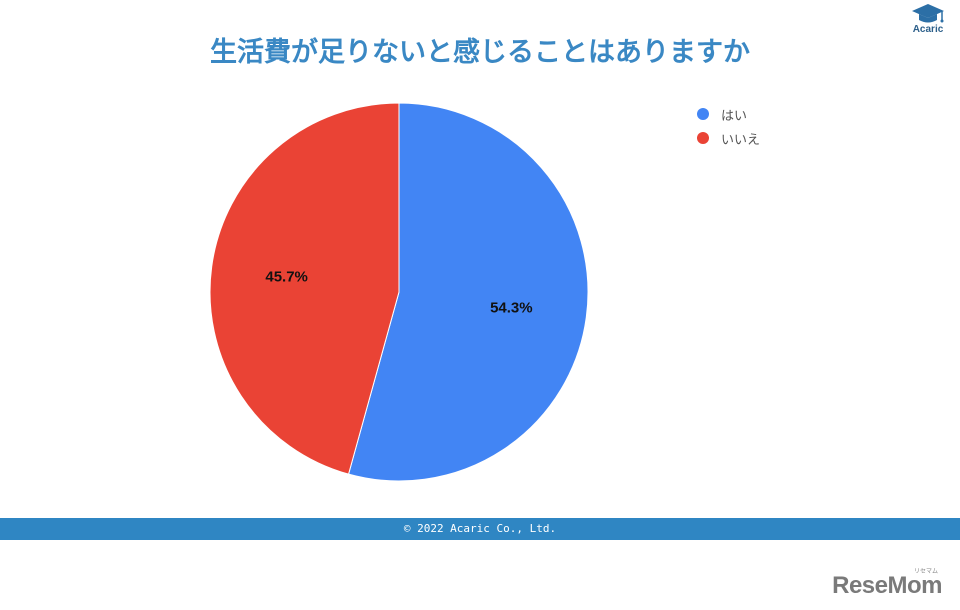  What do you see at coordinates (304, 288) in the screenshot?
I see `pie-slice-no` at bounding box center [304, 288].